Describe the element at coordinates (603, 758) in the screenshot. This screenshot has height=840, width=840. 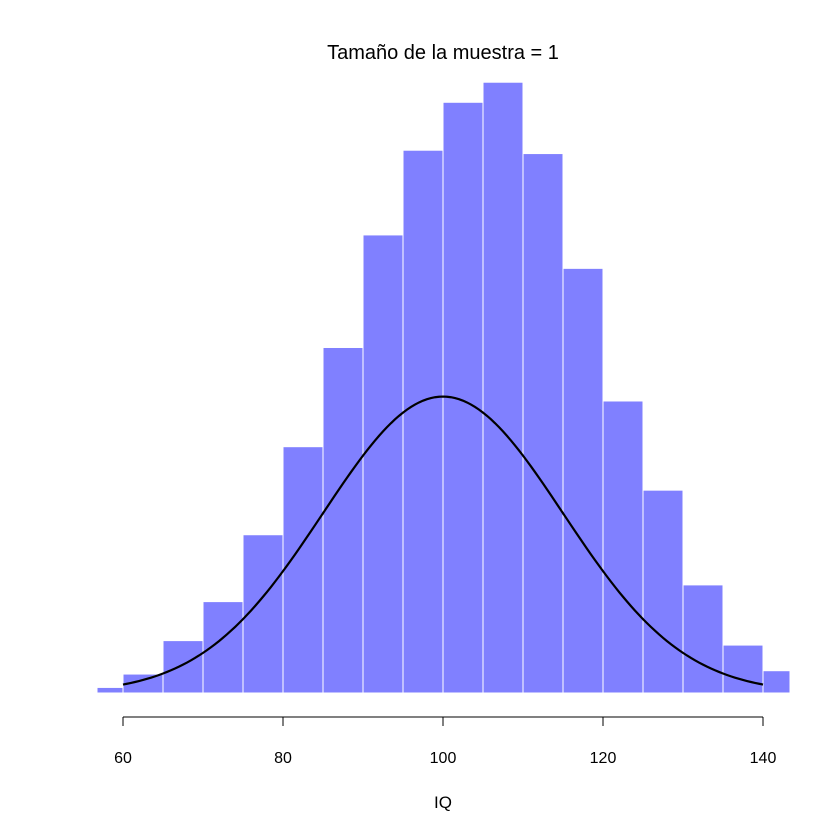
I see `x-tick-label: 120` at that location.